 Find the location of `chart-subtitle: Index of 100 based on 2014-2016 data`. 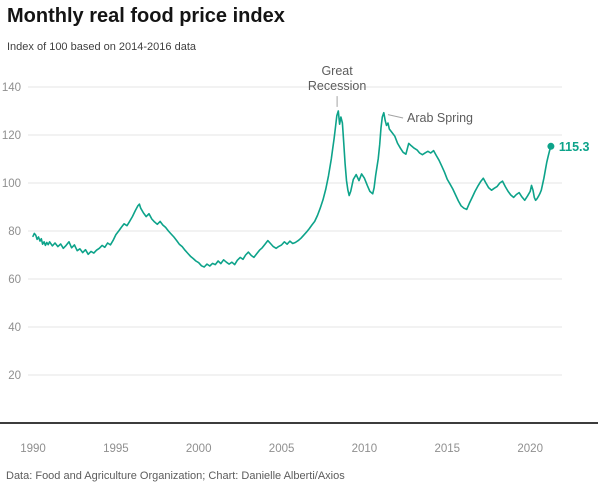

chart-subtitle: Index of 100 based on 2014-2016 data is located at coordinates (101, 47).